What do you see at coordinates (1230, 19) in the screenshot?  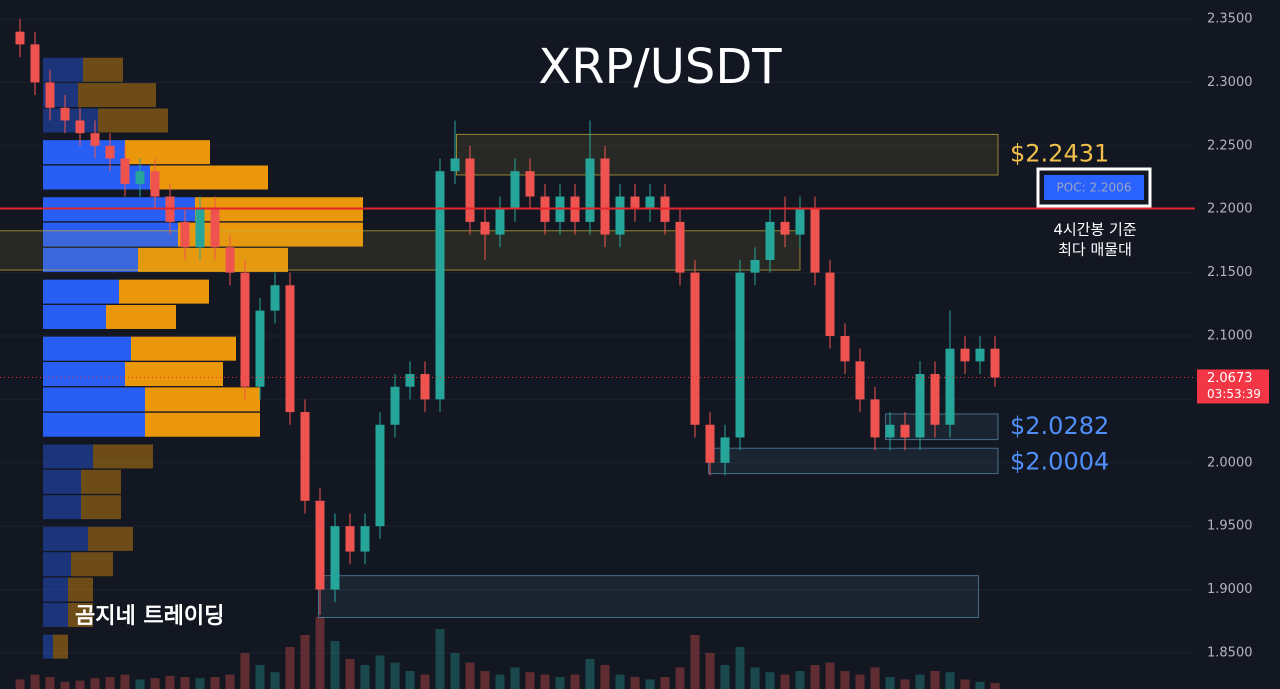 I see `y-tick-label: 2.3500` at bounding box center [1230, 19].